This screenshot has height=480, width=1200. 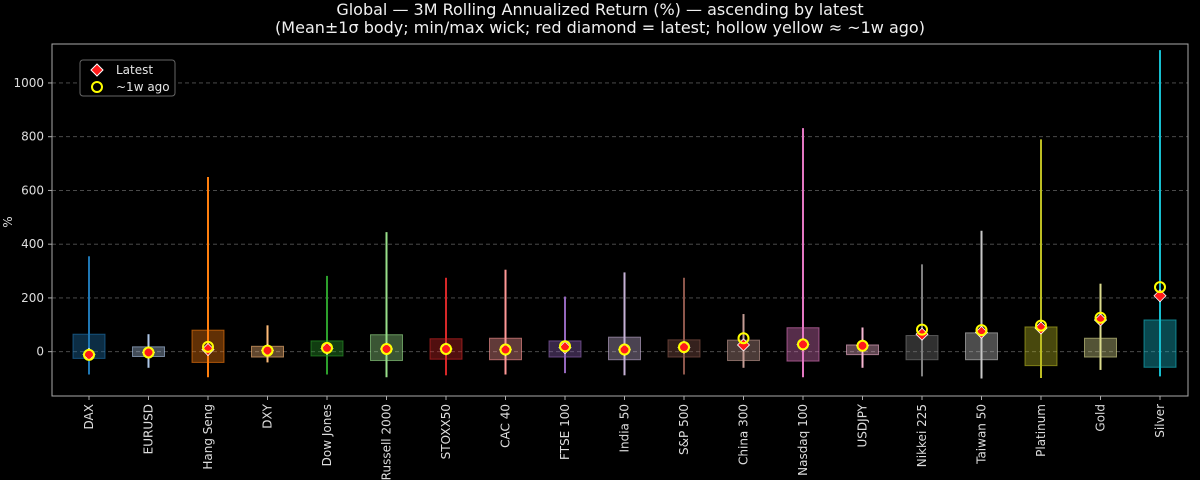 What do you see at coordinates (32, 217) in the screenshot?
I see `y-axis: 0 200 400 600 800 1000` at bounding box center [32, 217].